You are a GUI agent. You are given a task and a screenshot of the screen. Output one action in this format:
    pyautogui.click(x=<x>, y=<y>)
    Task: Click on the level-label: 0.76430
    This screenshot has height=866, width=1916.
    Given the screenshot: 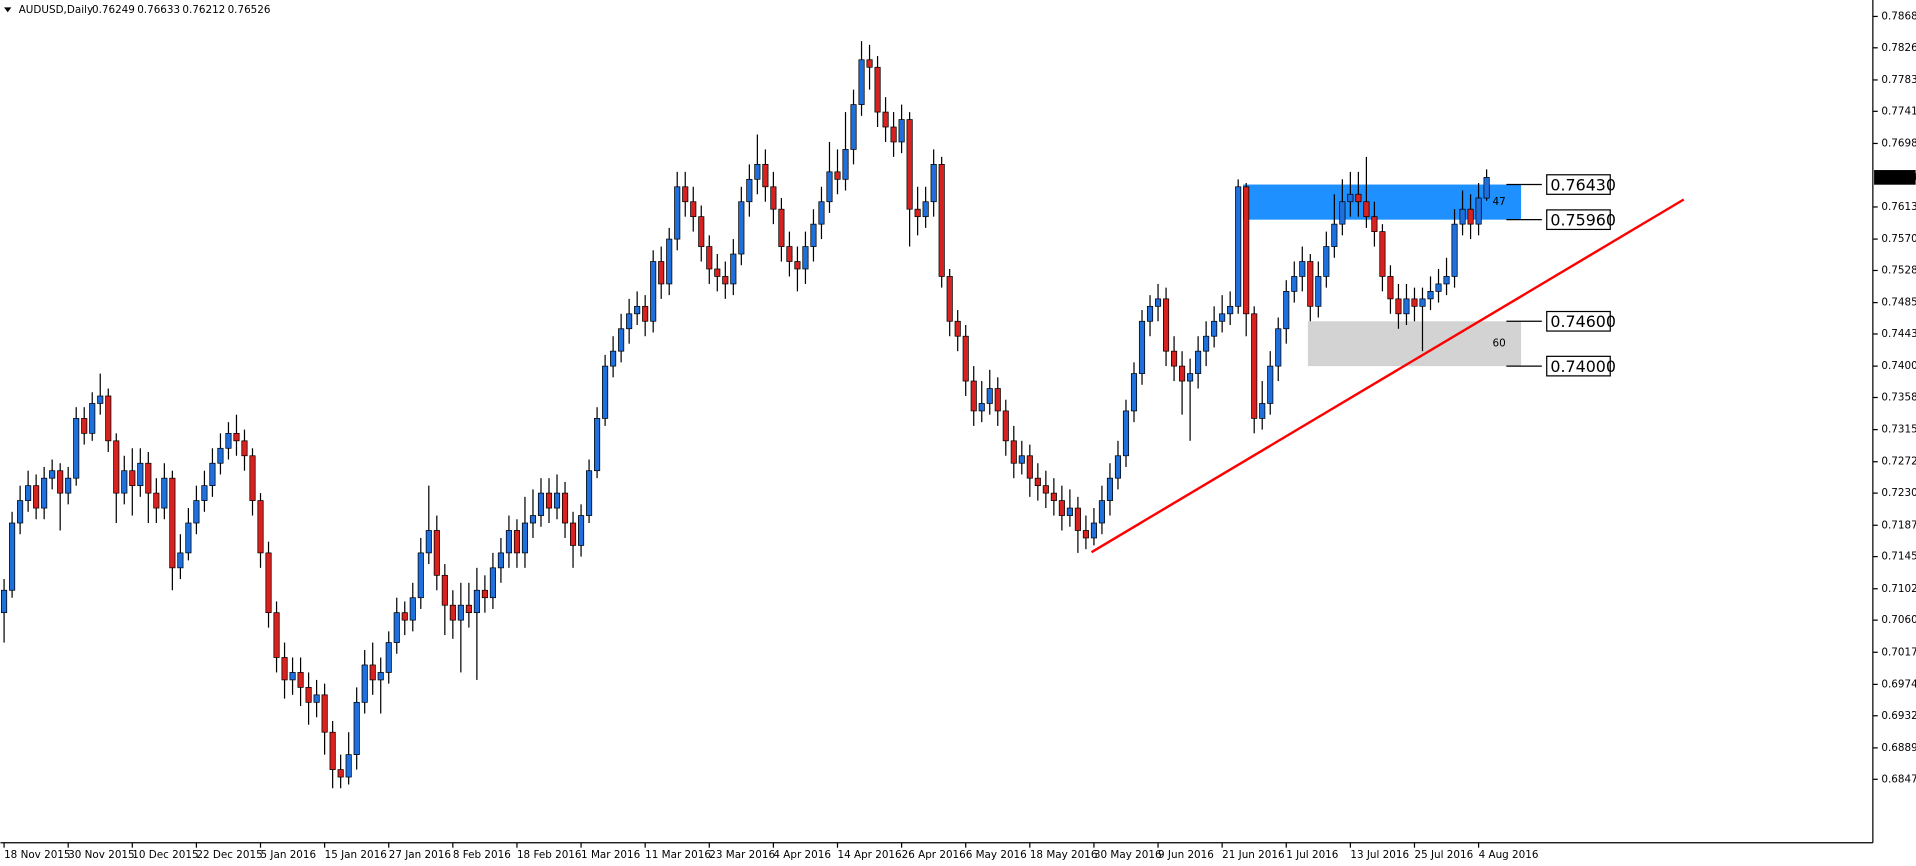 What is the action you would take?
    pyautogui.click(x=1583, y=184)
    